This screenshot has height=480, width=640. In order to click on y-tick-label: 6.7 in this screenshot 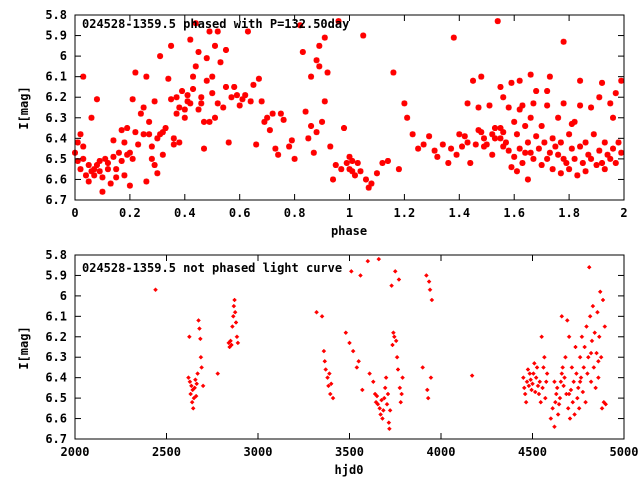, I will do `click(56, 439)`.